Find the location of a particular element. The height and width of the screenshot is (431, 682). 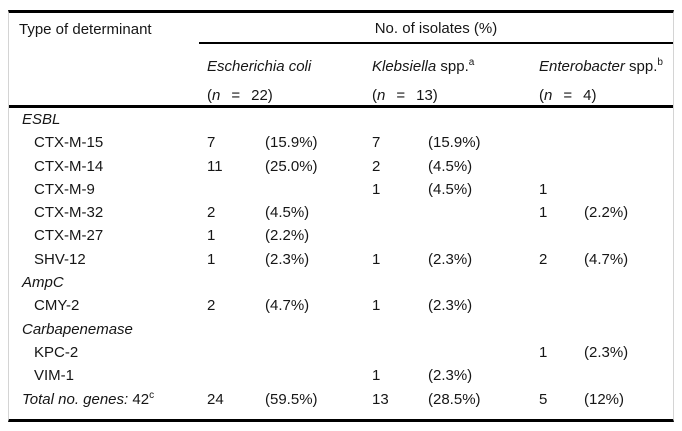

cell-enterobacter-count: 5 is located at coordinates (543, 399).